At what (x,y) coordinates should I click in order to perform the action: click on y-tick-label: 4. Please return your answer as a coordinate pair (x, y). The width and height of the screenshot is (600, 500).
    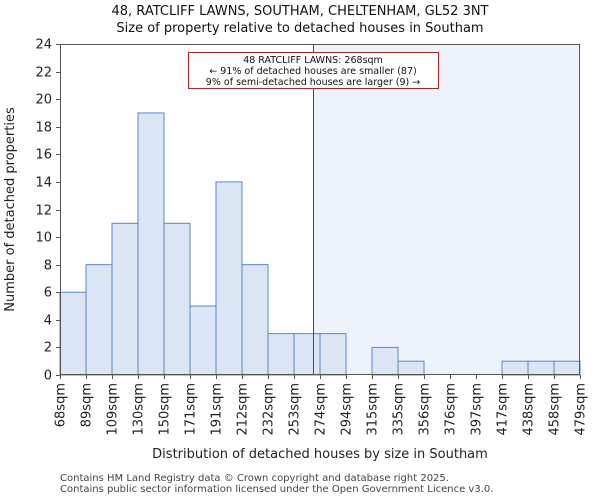
    Looking at the image, I should click on (48, 321).